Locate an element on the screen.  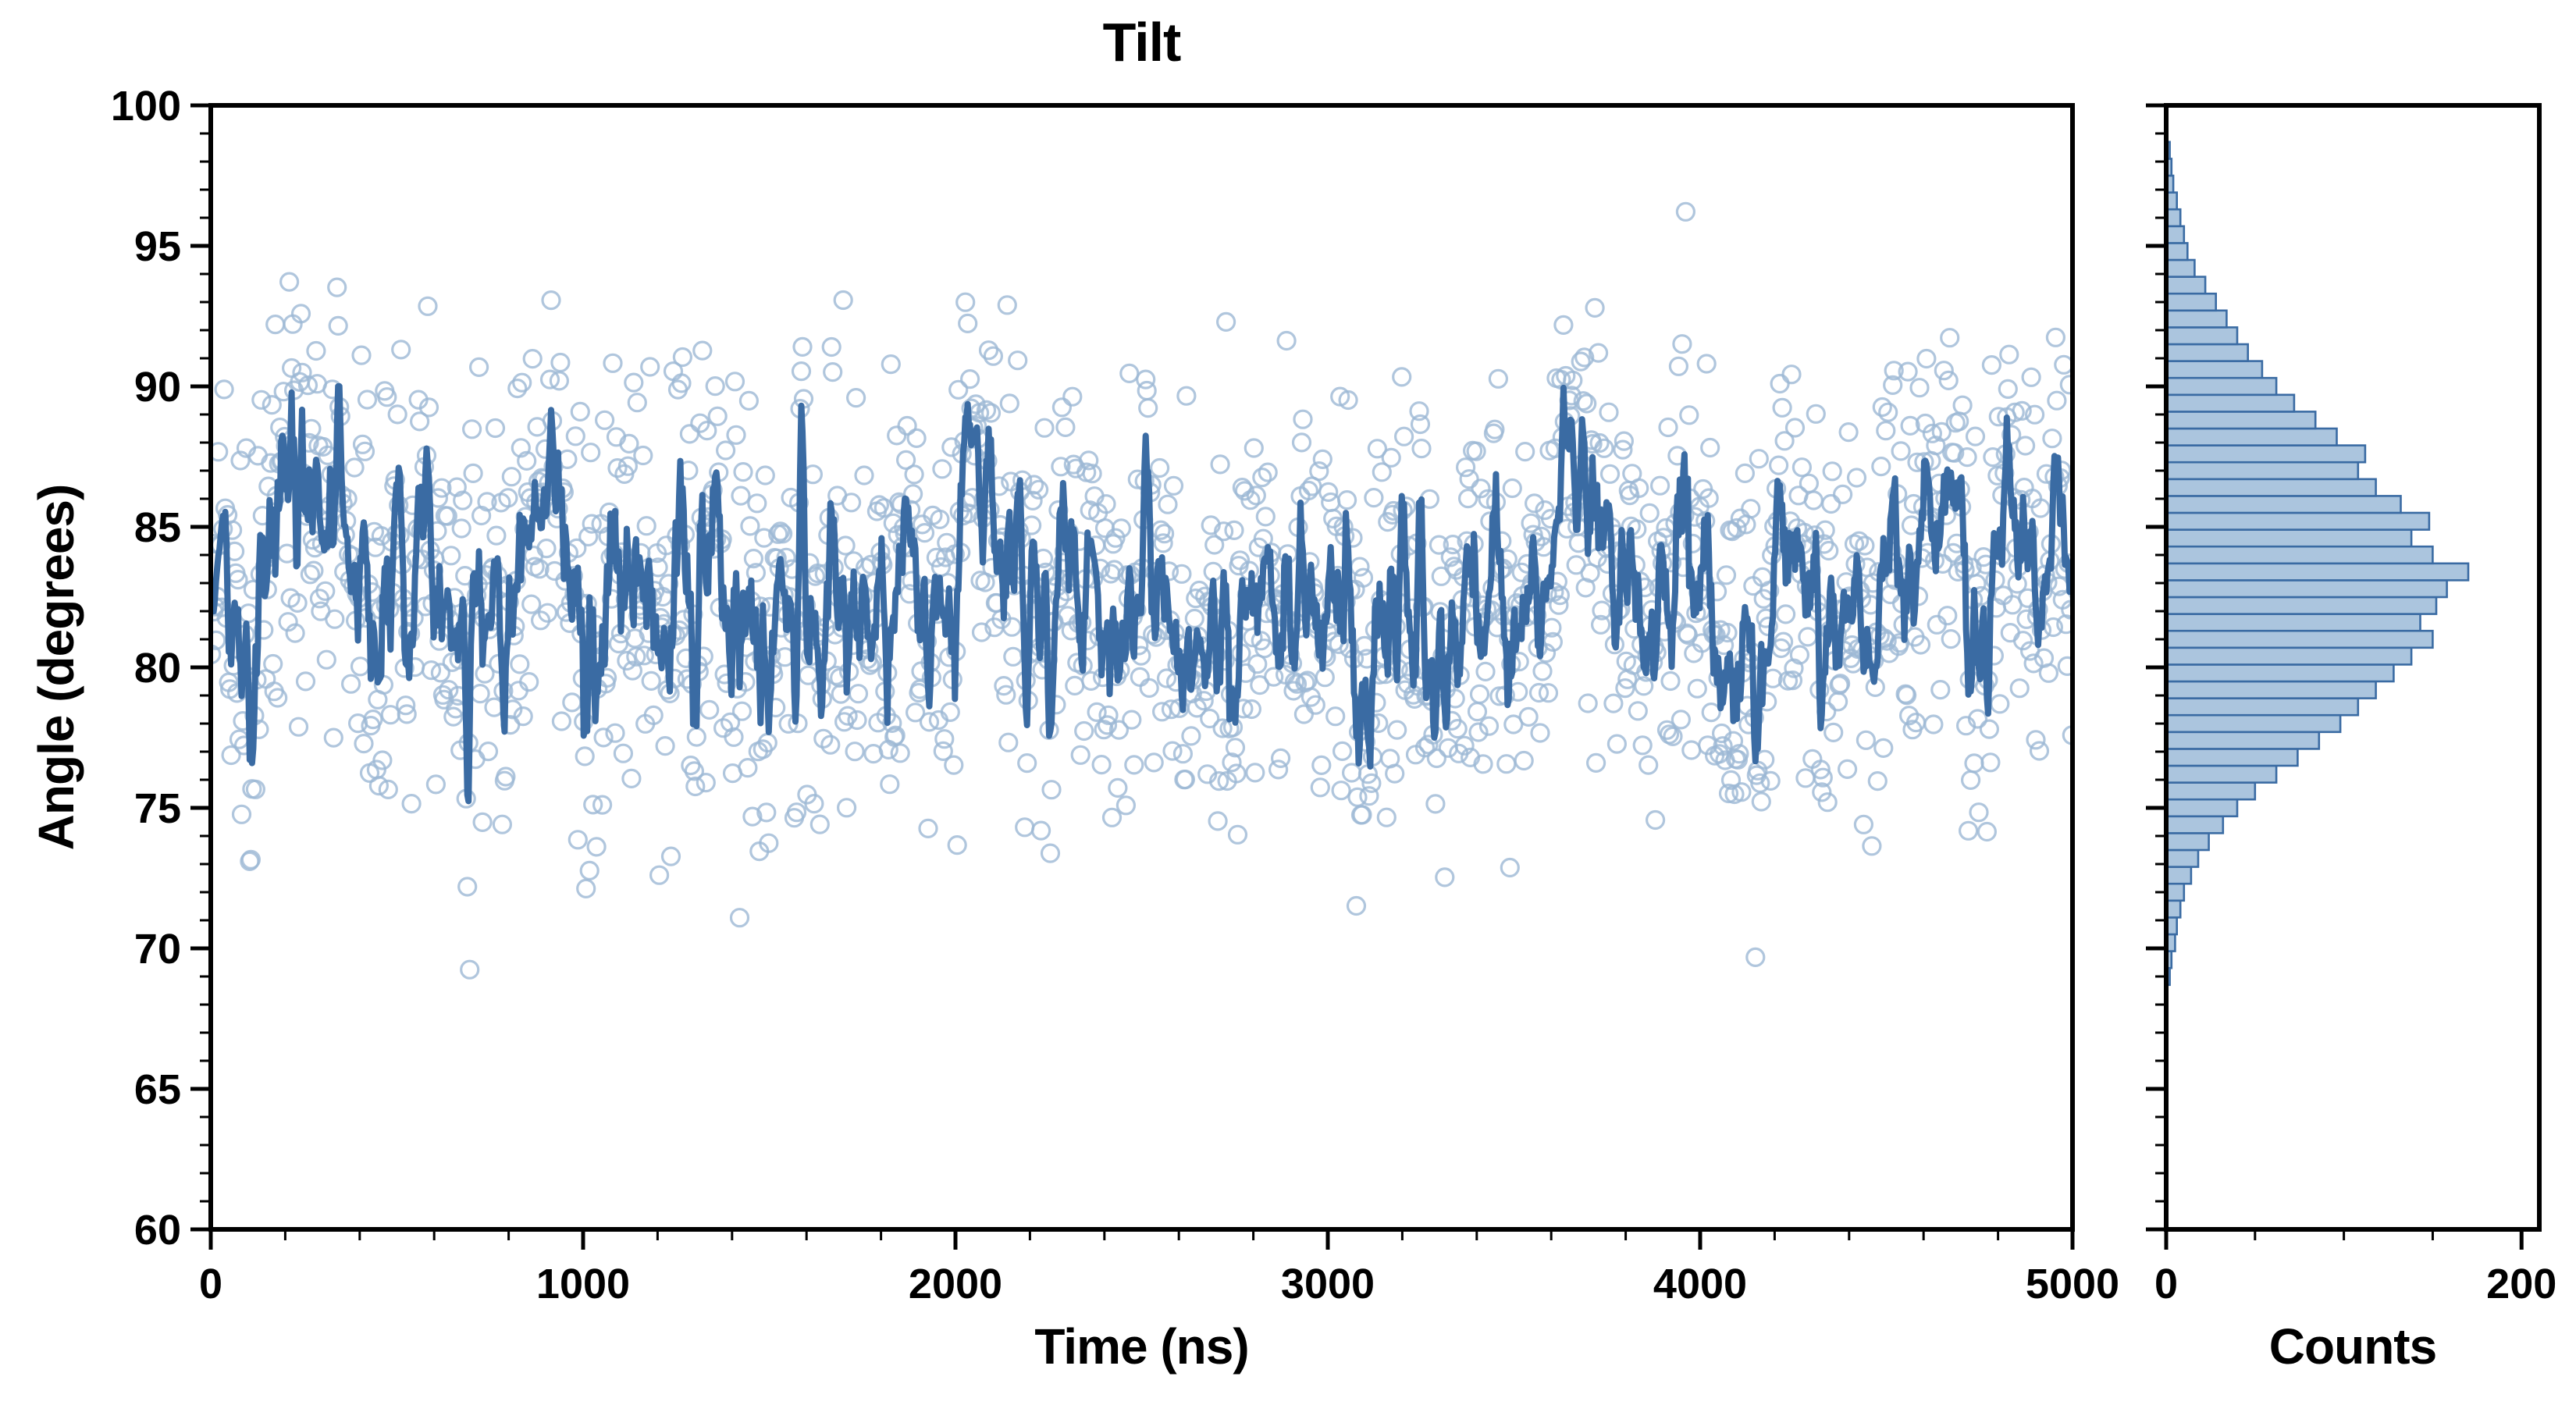
svg-text: 90 is located at coordinates (157, 388).